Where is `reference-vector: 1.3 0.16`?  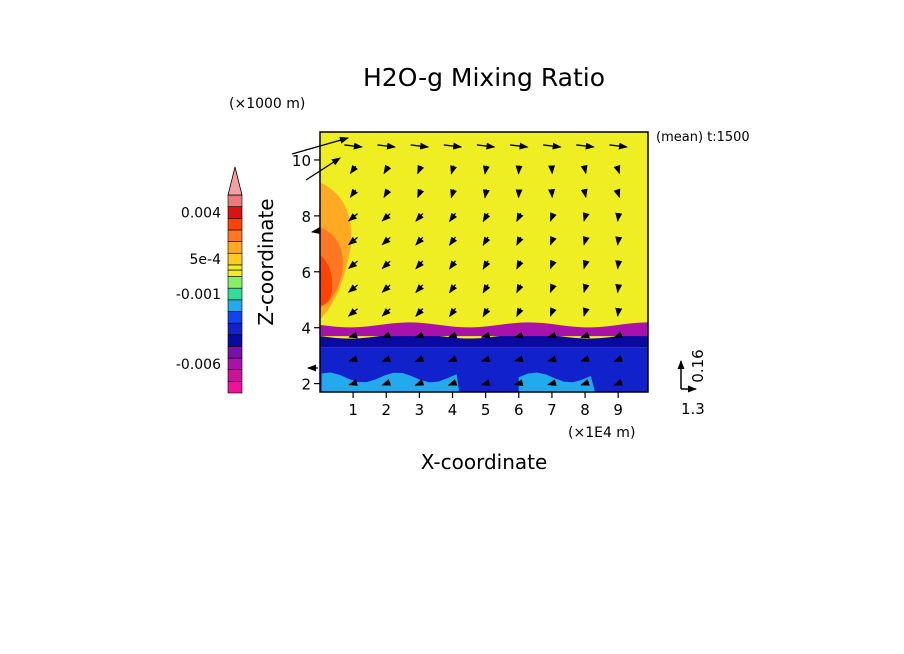 reference-vector: 1.3 0.16 is located at coordinates (692, 383).